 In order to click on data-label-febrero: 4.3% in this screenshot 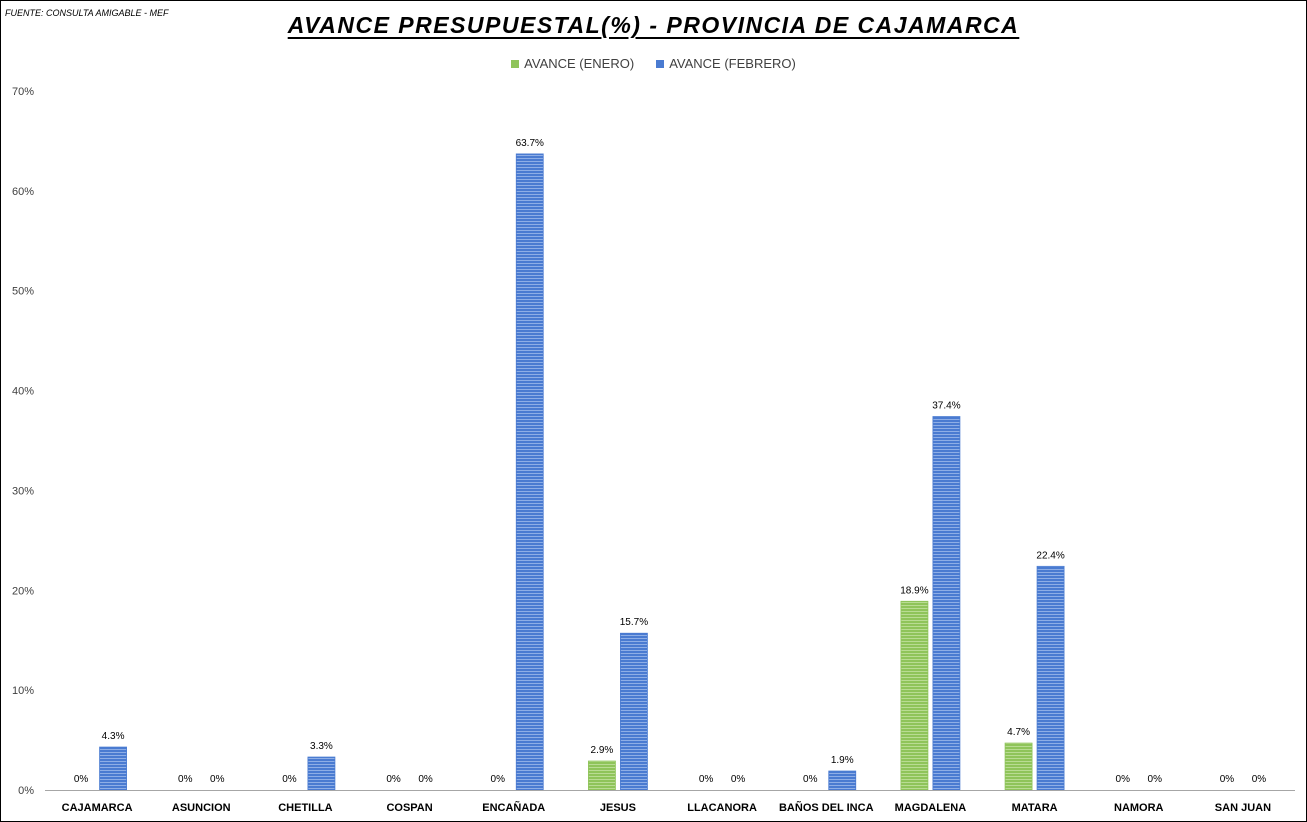, I will do `click(113, 736)`.